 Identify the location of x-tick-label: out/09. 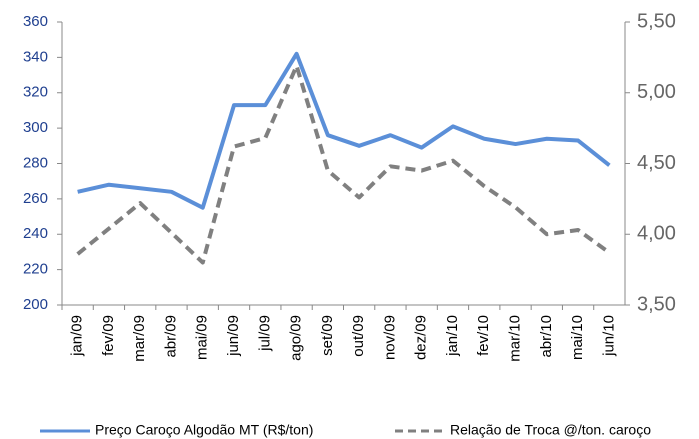
(358, 336).